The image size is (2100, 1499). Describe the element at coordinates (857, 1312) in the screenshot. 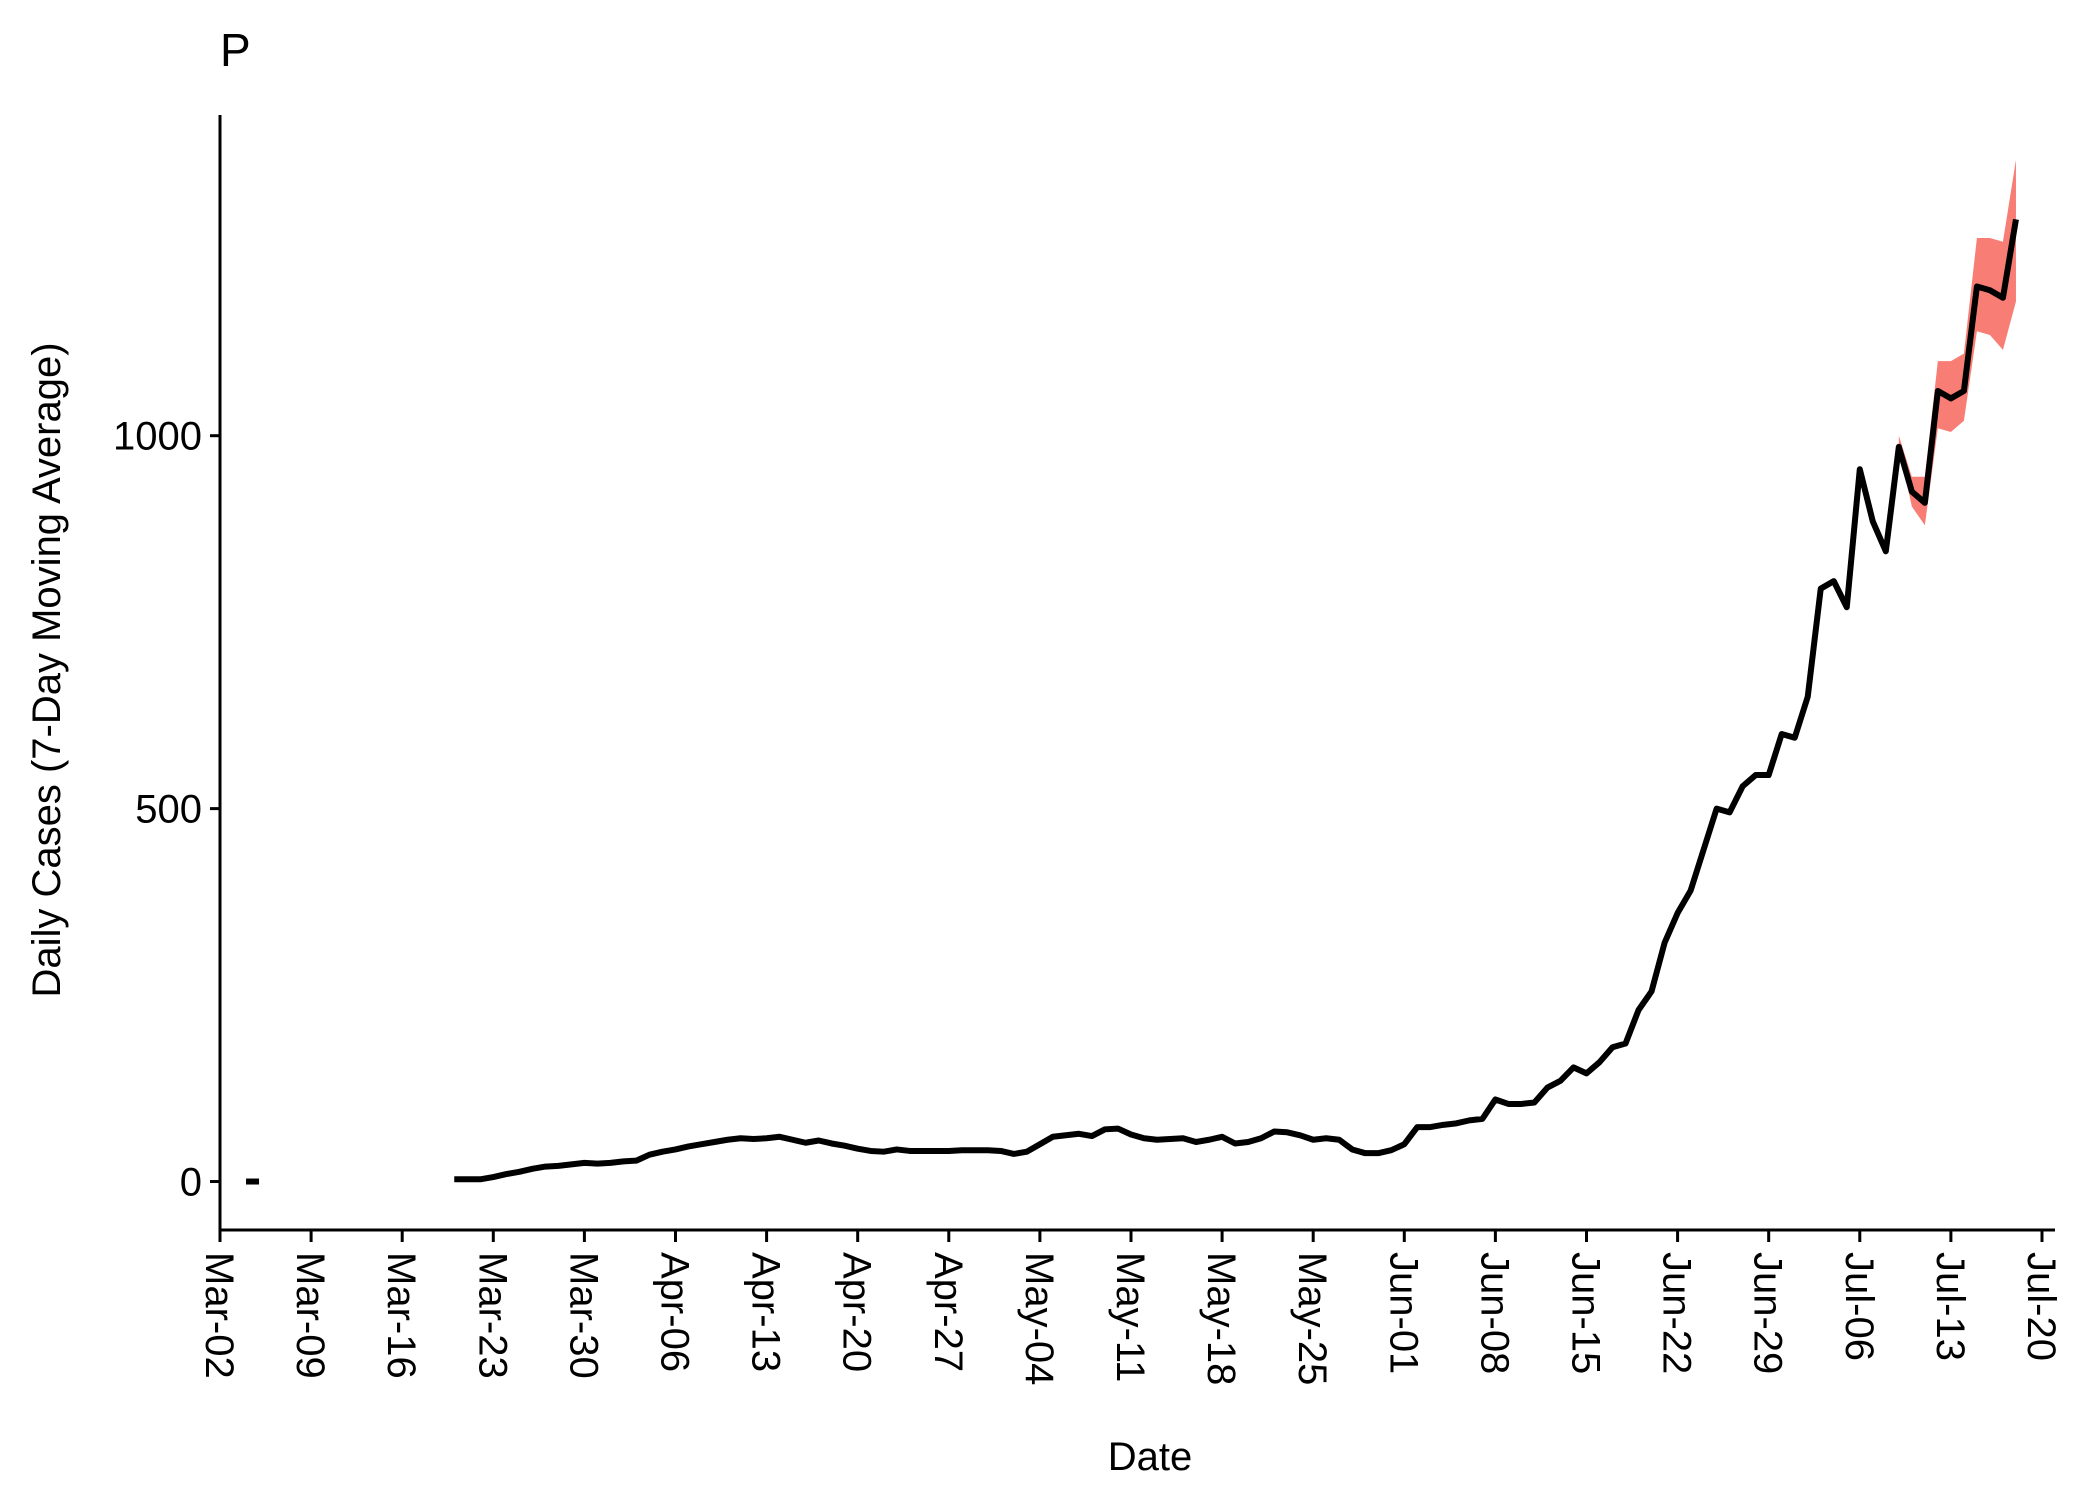

I see `x-tick-label: Apr-20` at that location.